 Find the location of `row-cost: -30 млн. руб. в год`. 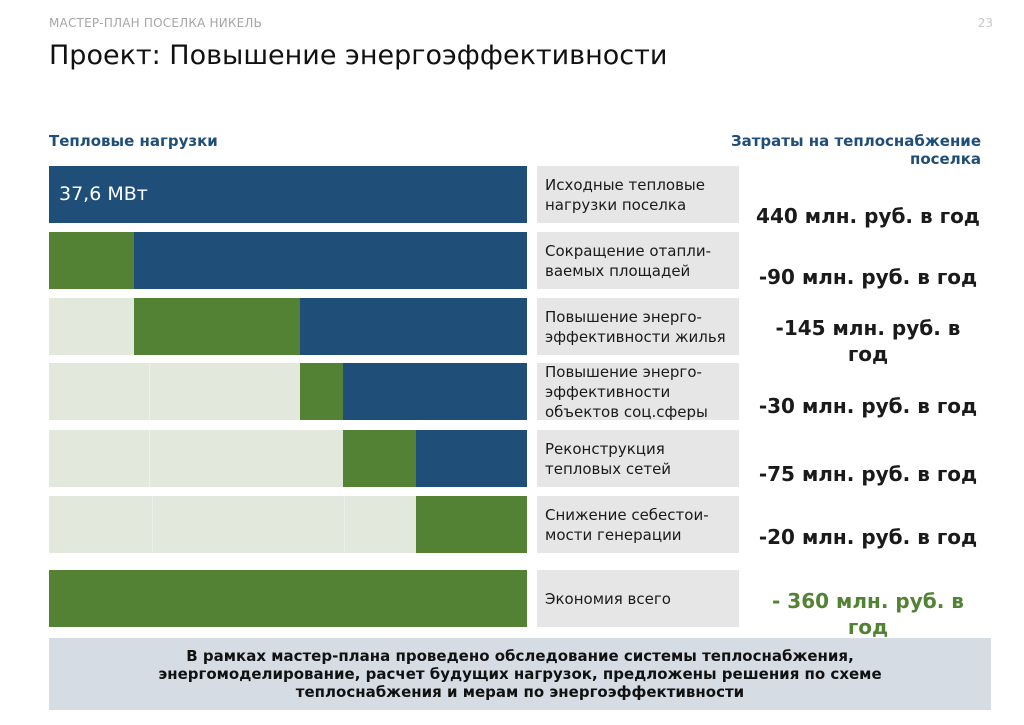

row-cost: -30 млн. руб. в год is located at coordinates (868, 405).